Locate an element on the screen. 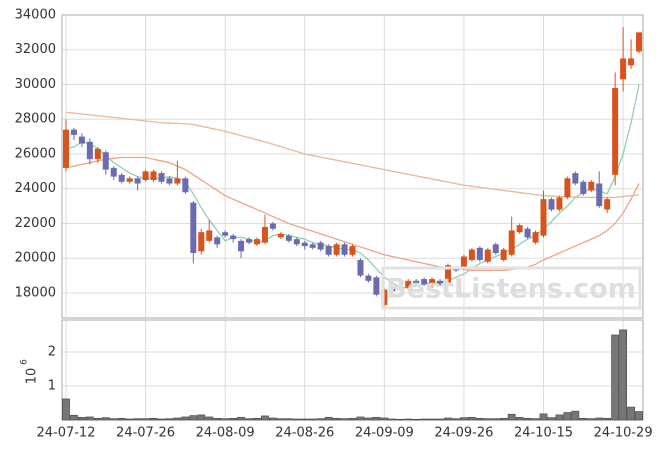 Image resolution: width=663 pixels, height=449 pixels. y-tick-label: 30000 is located at coordinates (35, 84).